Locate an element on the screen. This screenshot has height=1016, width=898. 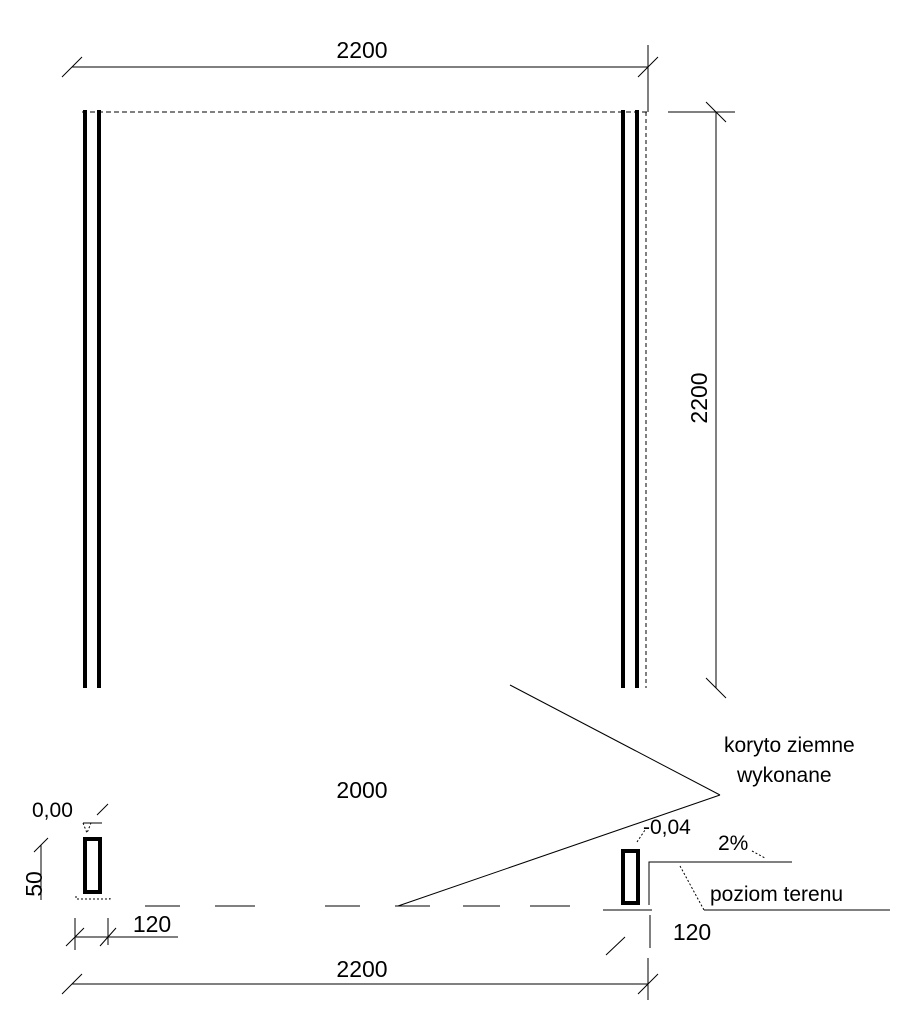
ground-level-leader is located at coordinates (784, 888).